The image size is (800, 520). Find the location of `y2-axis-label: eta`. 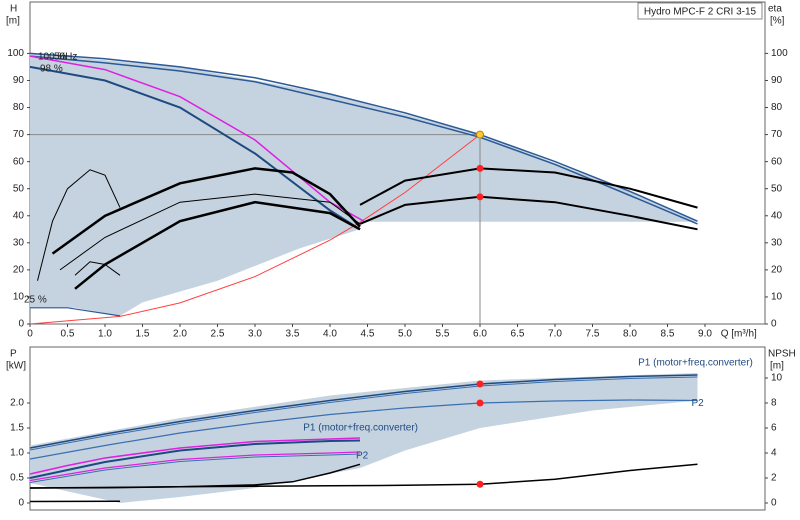

y2-axis-label: eta is located at coordinates (775, 9).